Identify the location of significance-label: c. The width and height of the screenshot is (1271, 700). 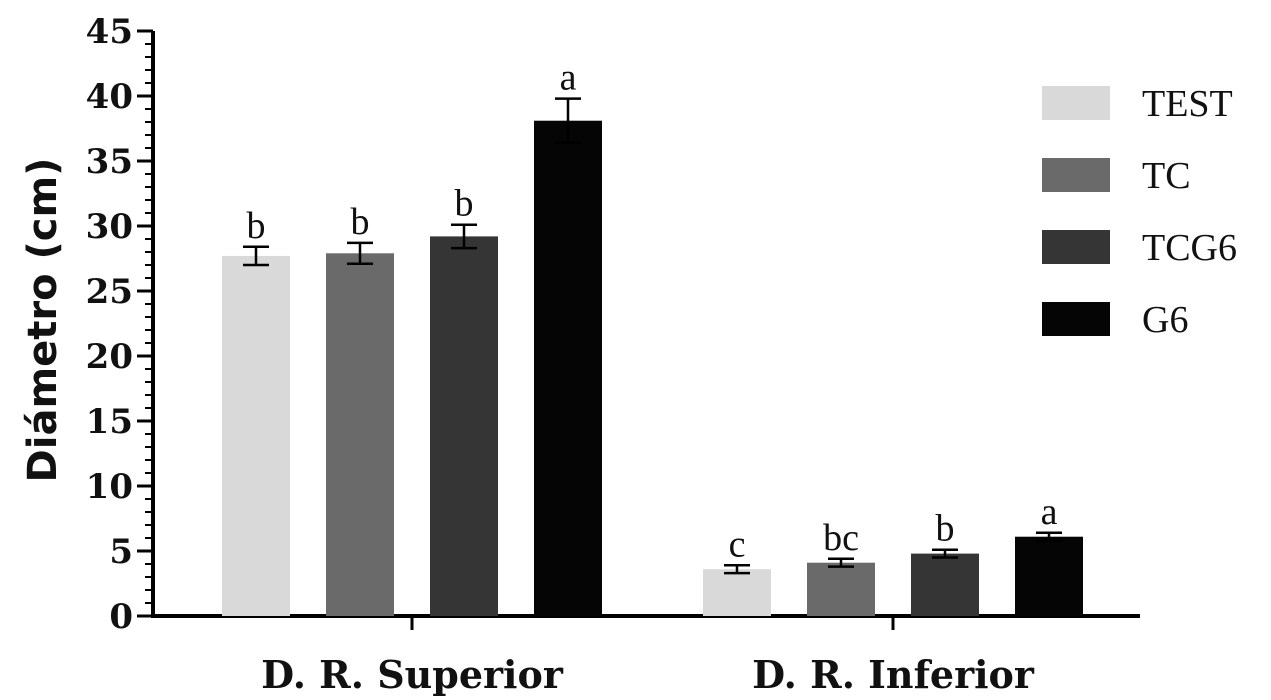
(737, 544).